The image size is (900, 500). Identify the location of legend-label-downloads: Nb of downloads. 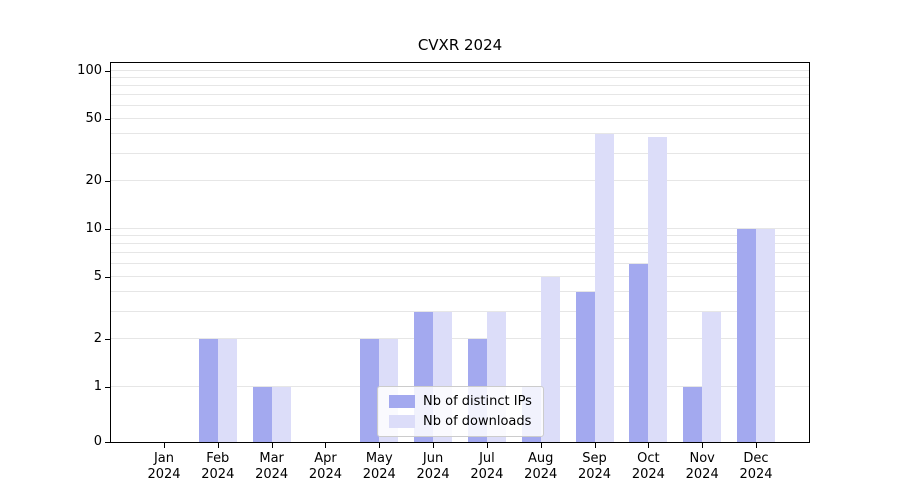
(477, 421).